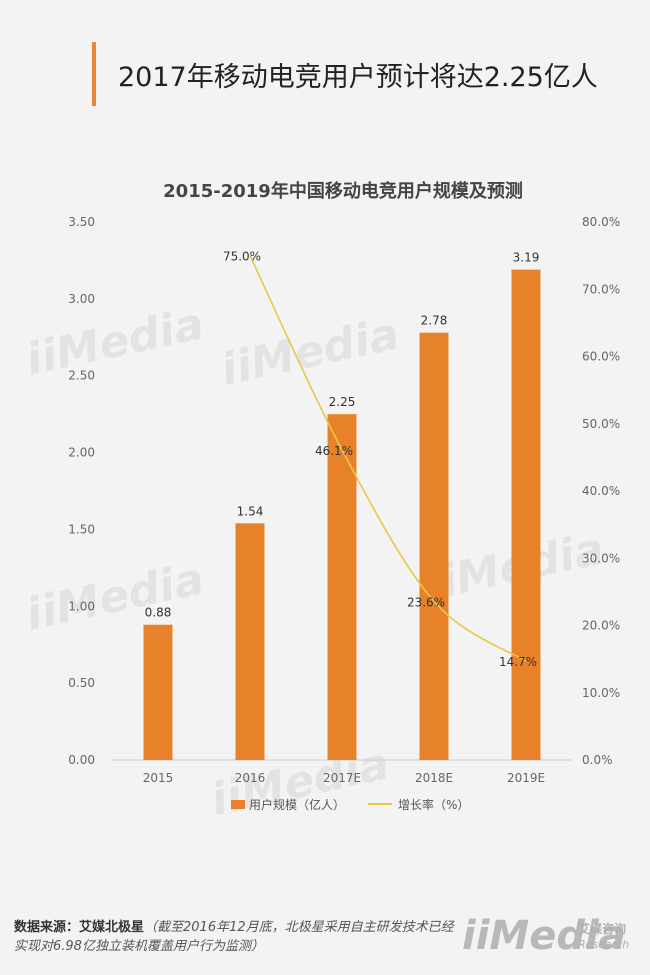  What do you see at coordinates (79, 927) in the screenshot?
I see `source-label: 数据来源：艾媒北极星` at bounding box center [79, 927].